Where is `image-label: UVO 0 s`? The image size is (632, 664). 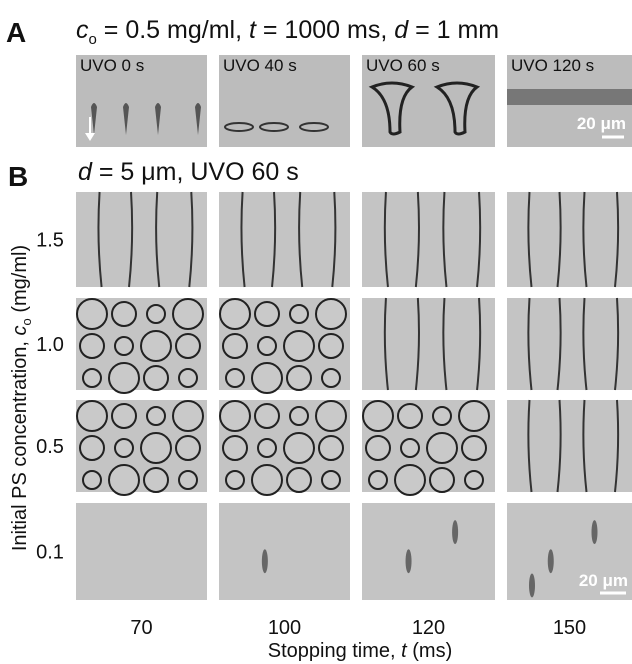
image-label: UVO 0 s is located at coordinates (112, 65).